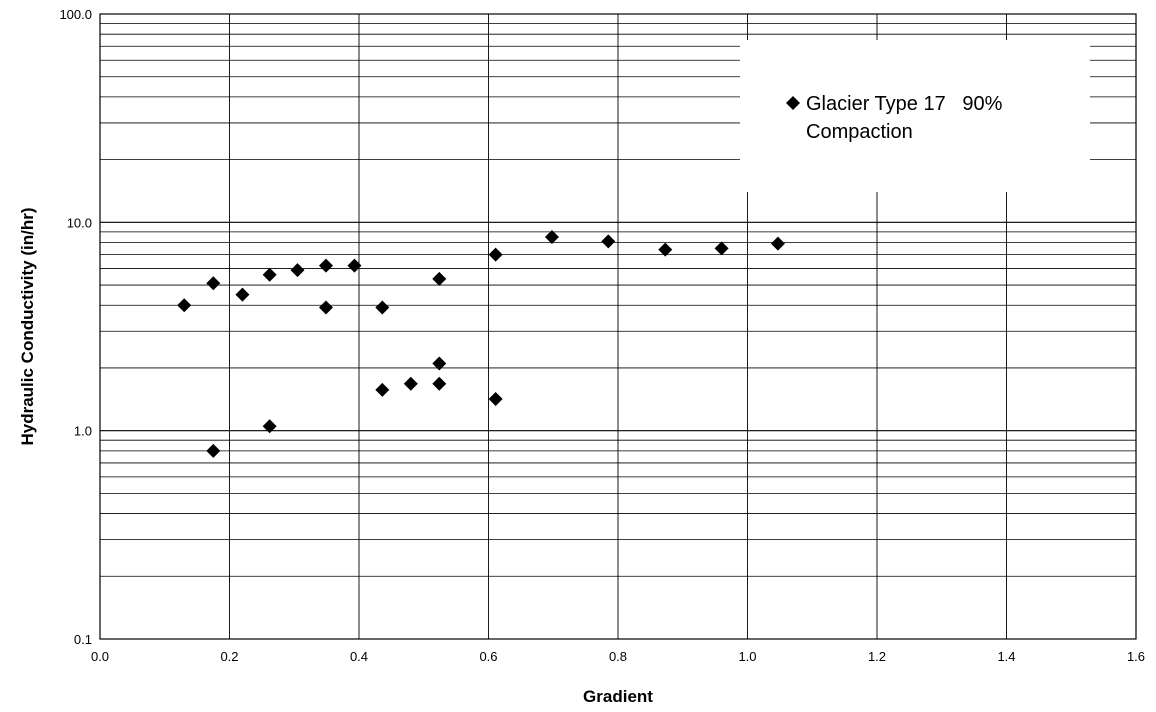 The image size is (1156, 712). Describe the element at coordinates (27, 326) in the screenshot. I see `y-axis-title: Hydraulic Conductivity (in/hr)` at that location.